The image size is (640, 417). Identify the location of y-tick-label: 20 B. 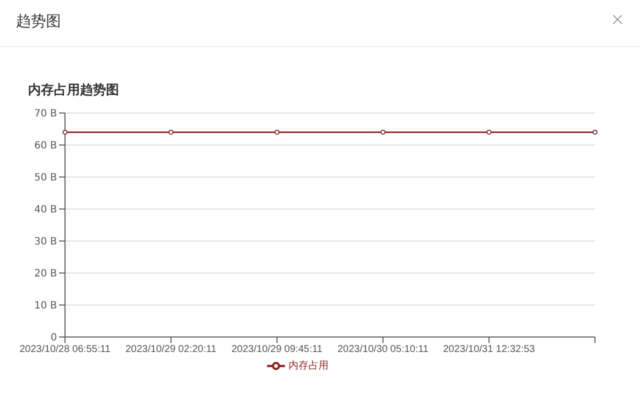
(46, 274).